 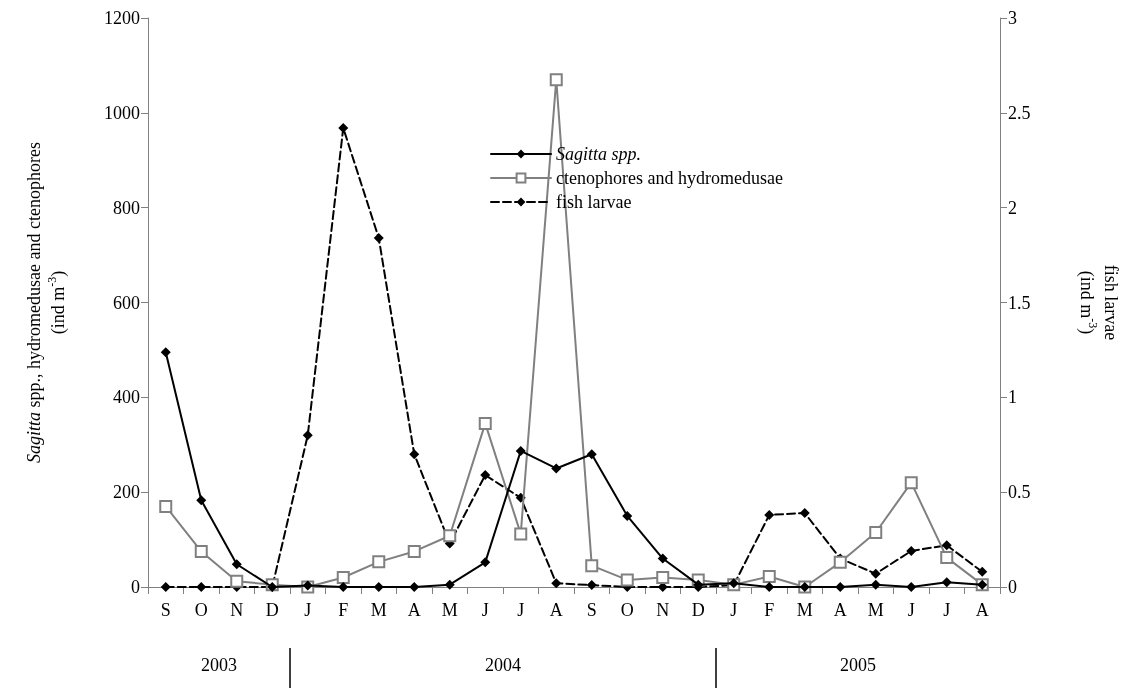 What do you see at coordinates (1012, 397) in the screenshot?
I see `y2-tick-label: 1` at bounding box center [1012, 397].